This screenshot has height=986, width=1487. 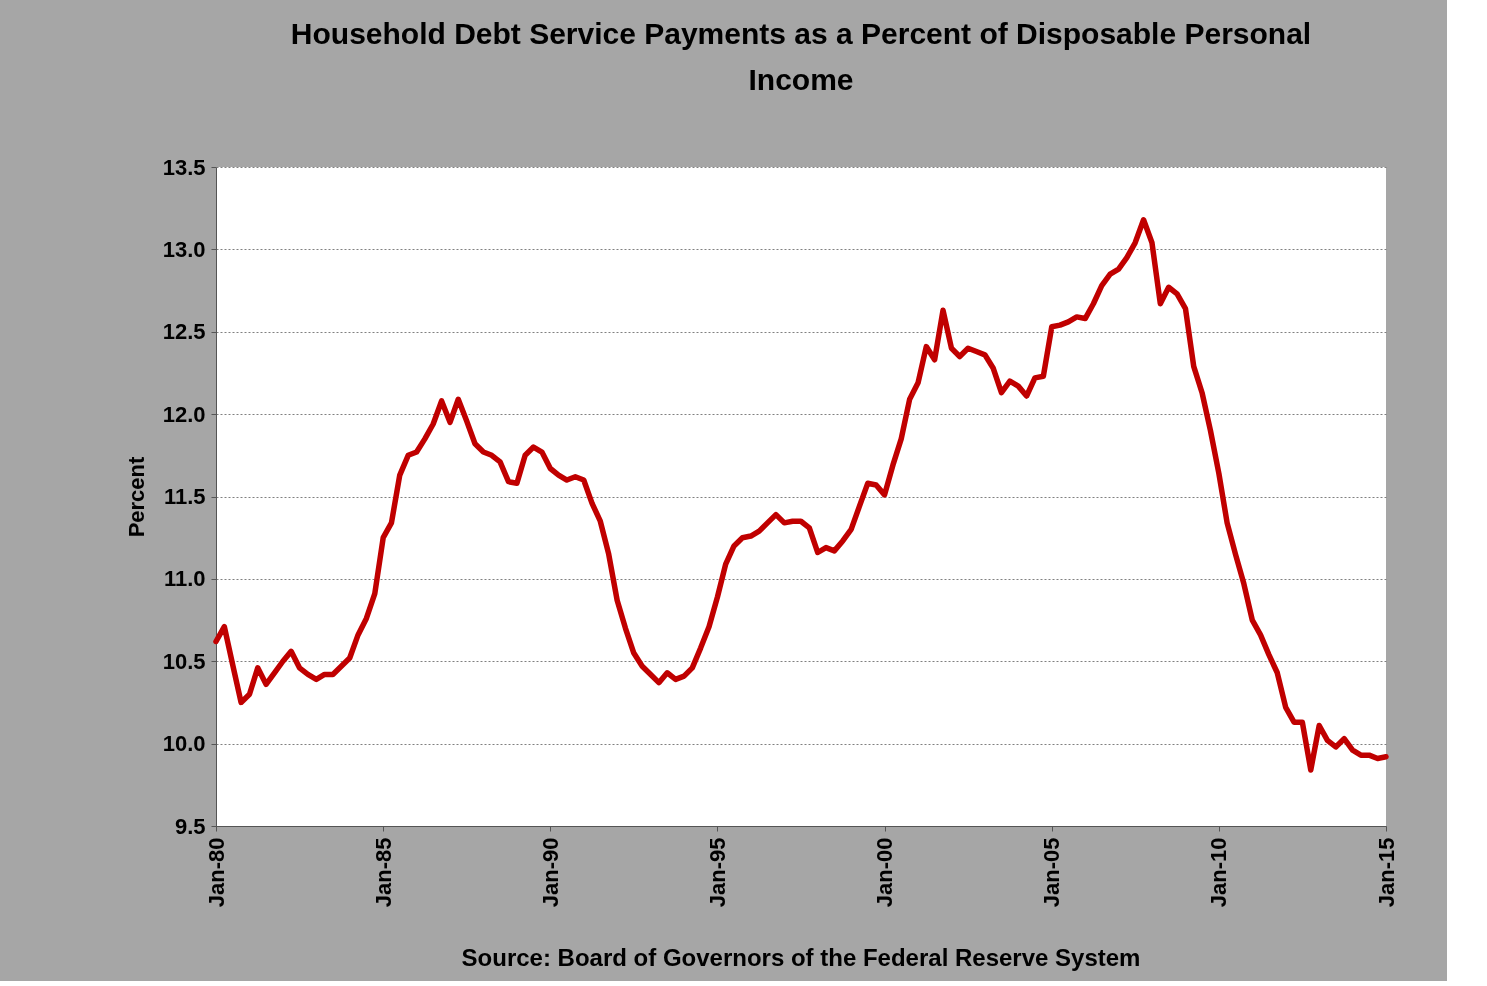 I want to click on y-tick-label: 11.0, so click(x=184, y=579).